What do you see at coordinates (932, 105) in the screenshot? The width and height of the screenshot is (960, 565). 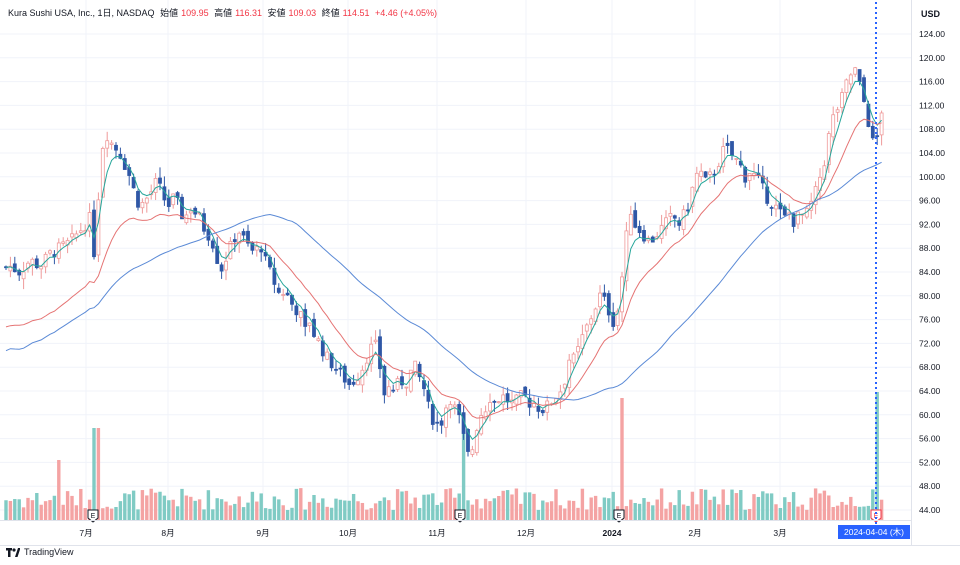 I see `price-tick-label: 112.00` at bounding box center [932, 105].